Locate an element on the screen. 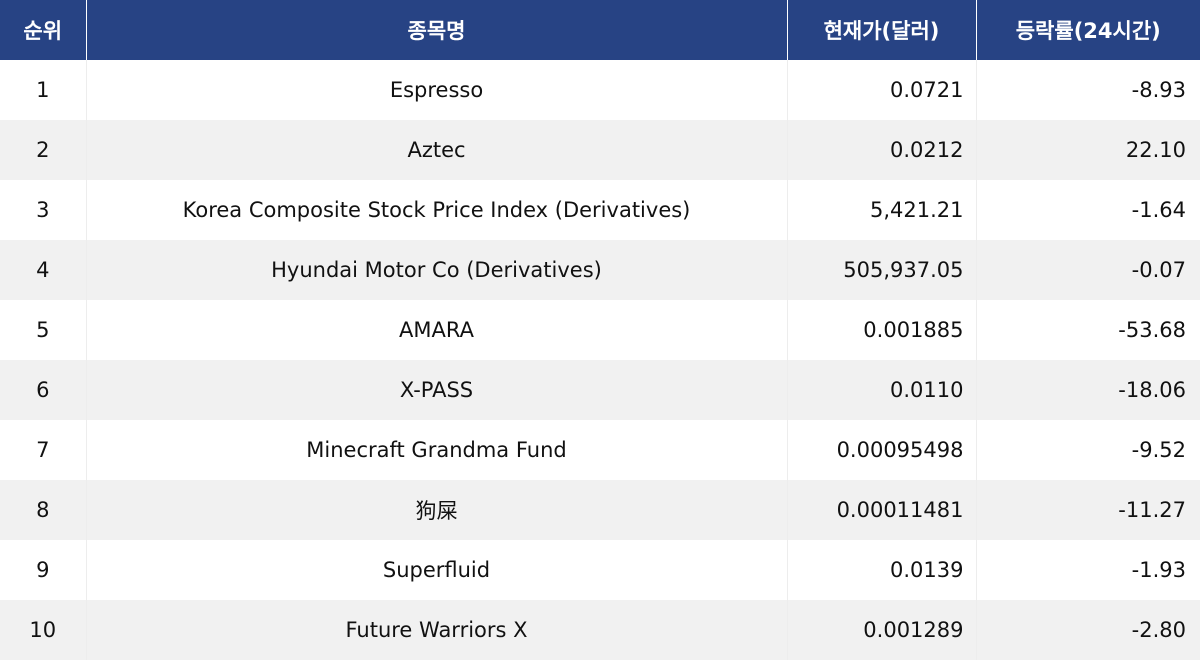  cell-price: 0.00095498 is located at coordinates (882, 450).